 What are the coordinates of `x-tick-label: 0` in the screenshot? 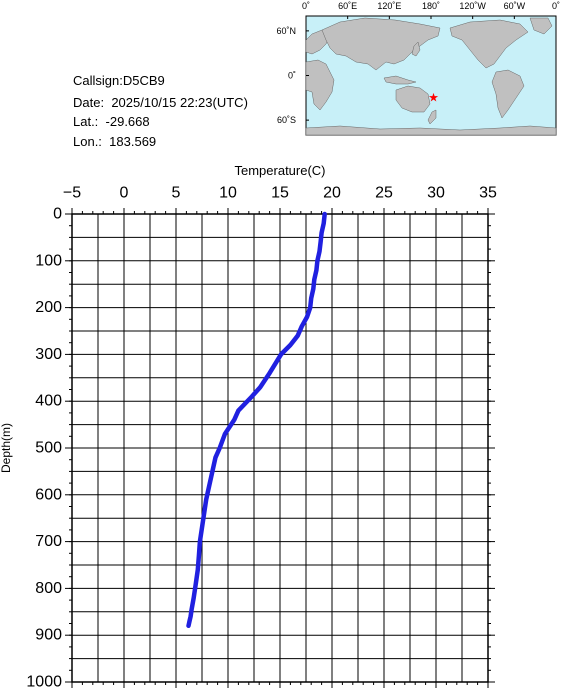 It's located at (124, 193).